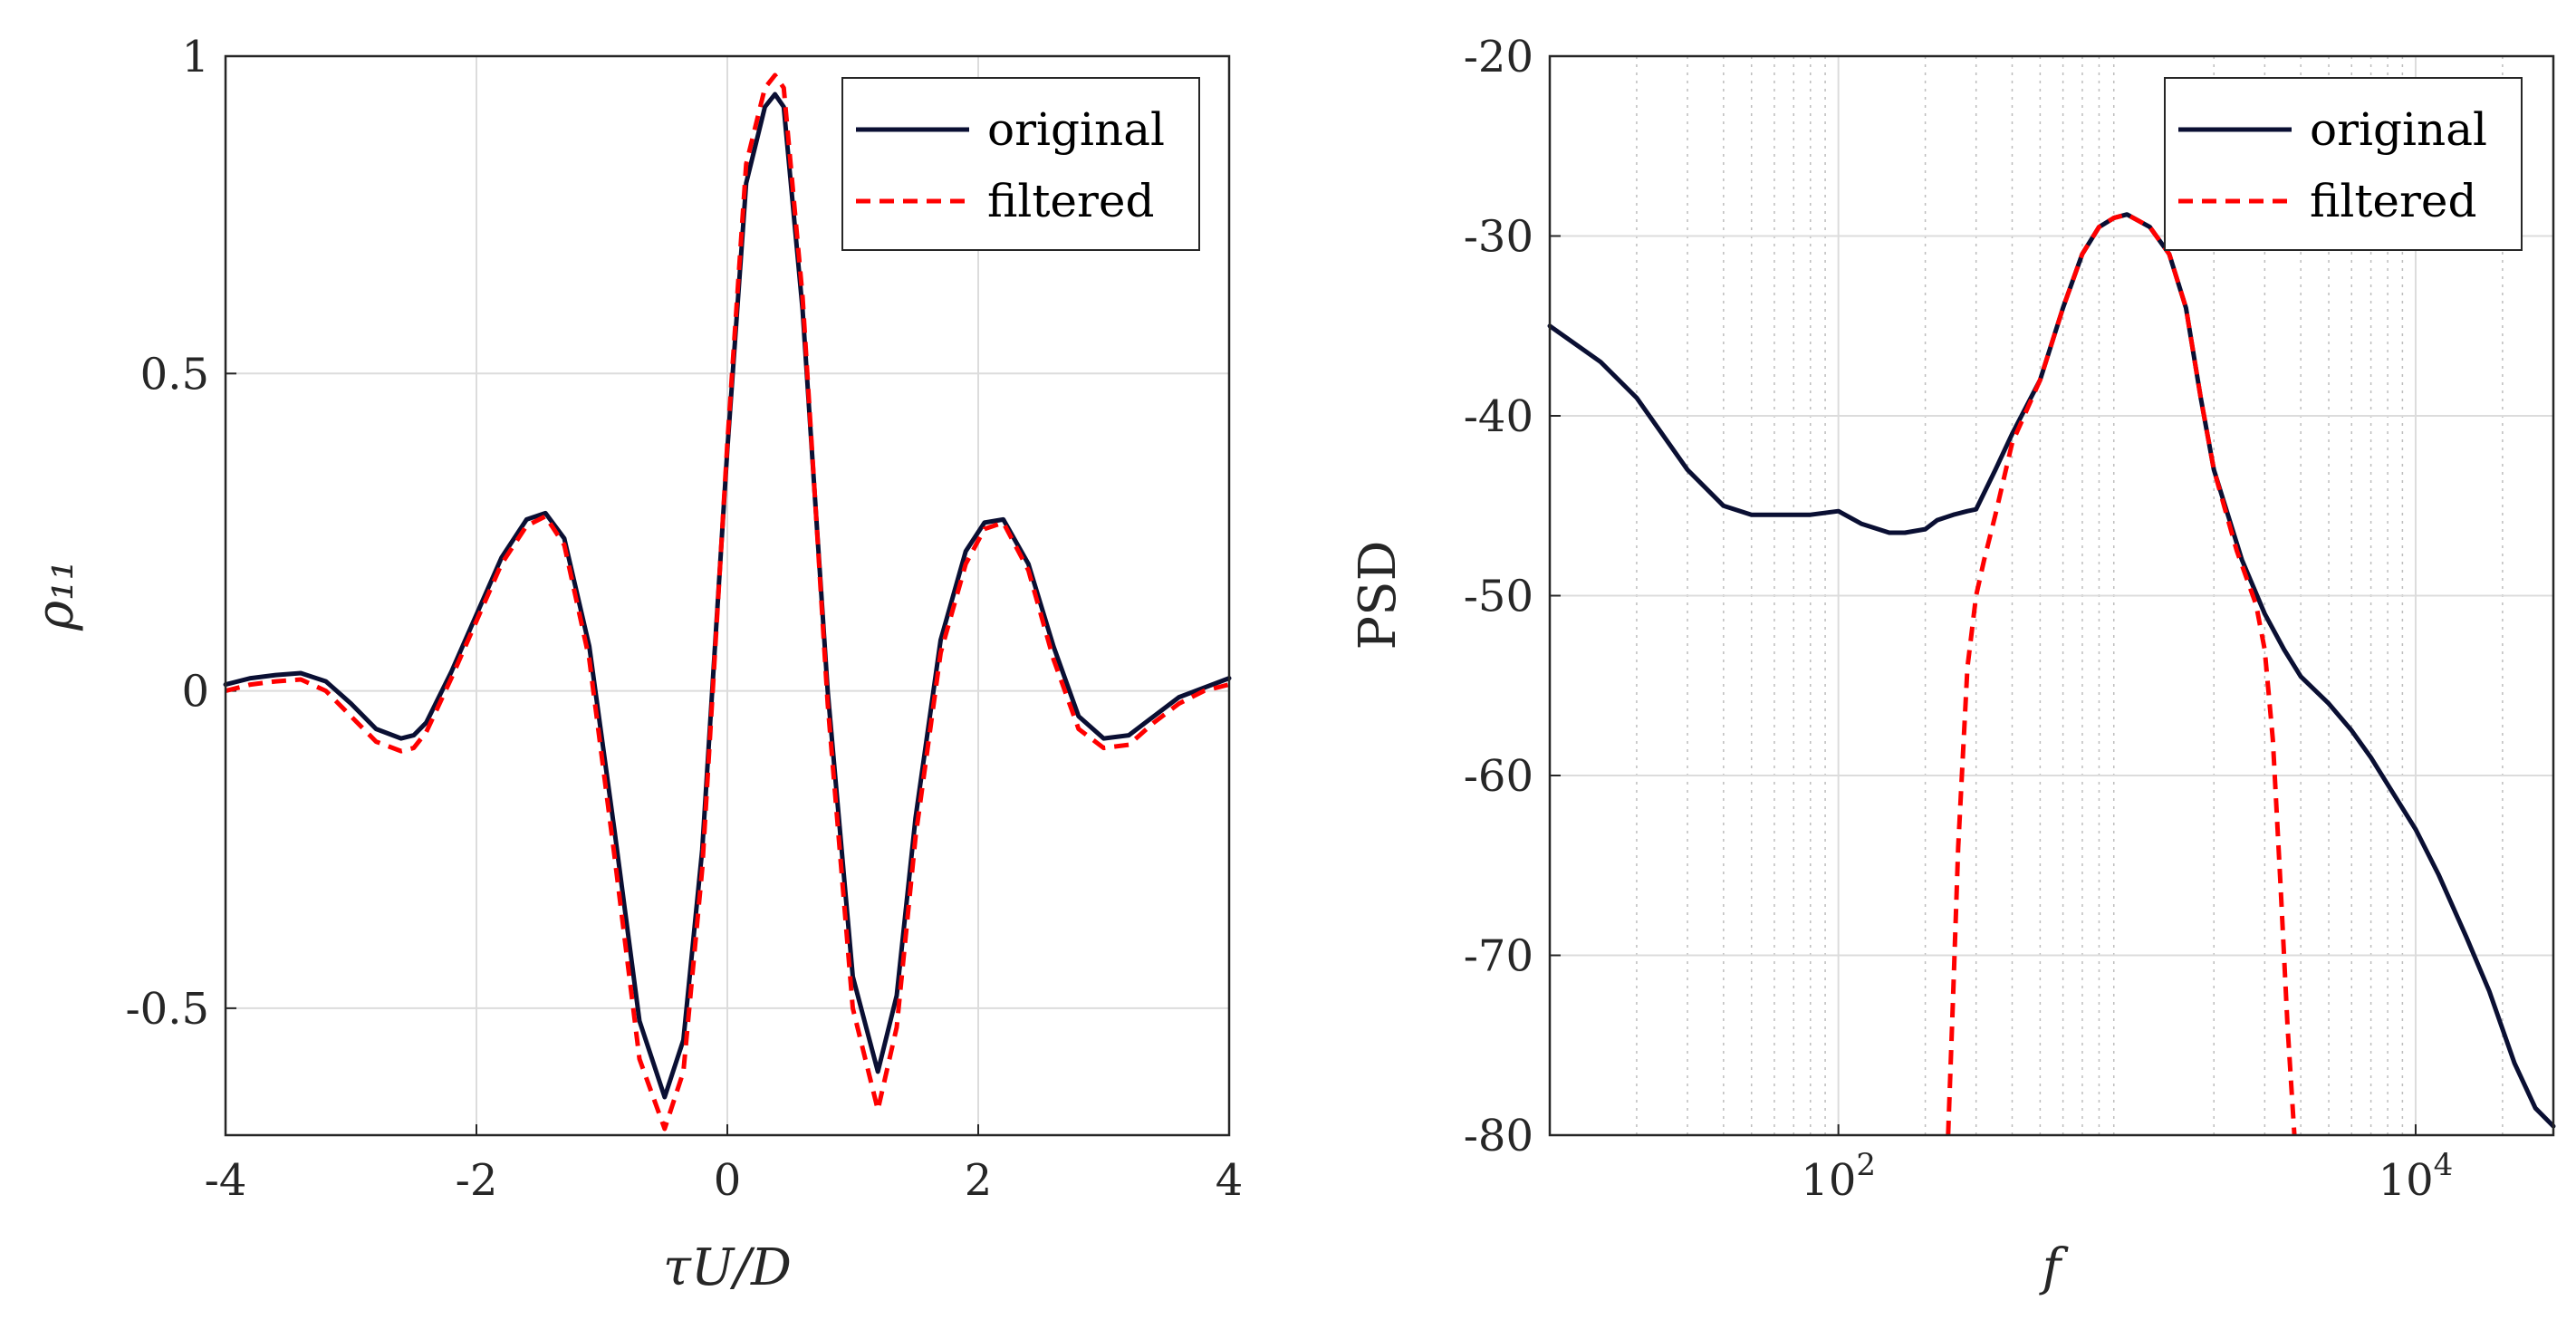 This screenshot has width=2576, height=1339. Describe the element at coordinates (167, 1010) in the screenshot. I see `y-tick-label: -0.5` at that location.